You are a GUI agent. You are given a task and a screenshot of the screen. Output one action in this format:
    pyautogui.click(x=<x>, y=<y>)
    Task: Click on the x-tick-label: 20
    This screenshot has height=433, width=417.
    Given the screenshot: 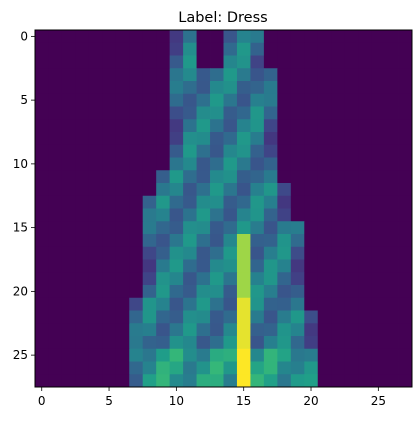 What is the action you would take?
    pyautogui.click(x=310, y=401)
    